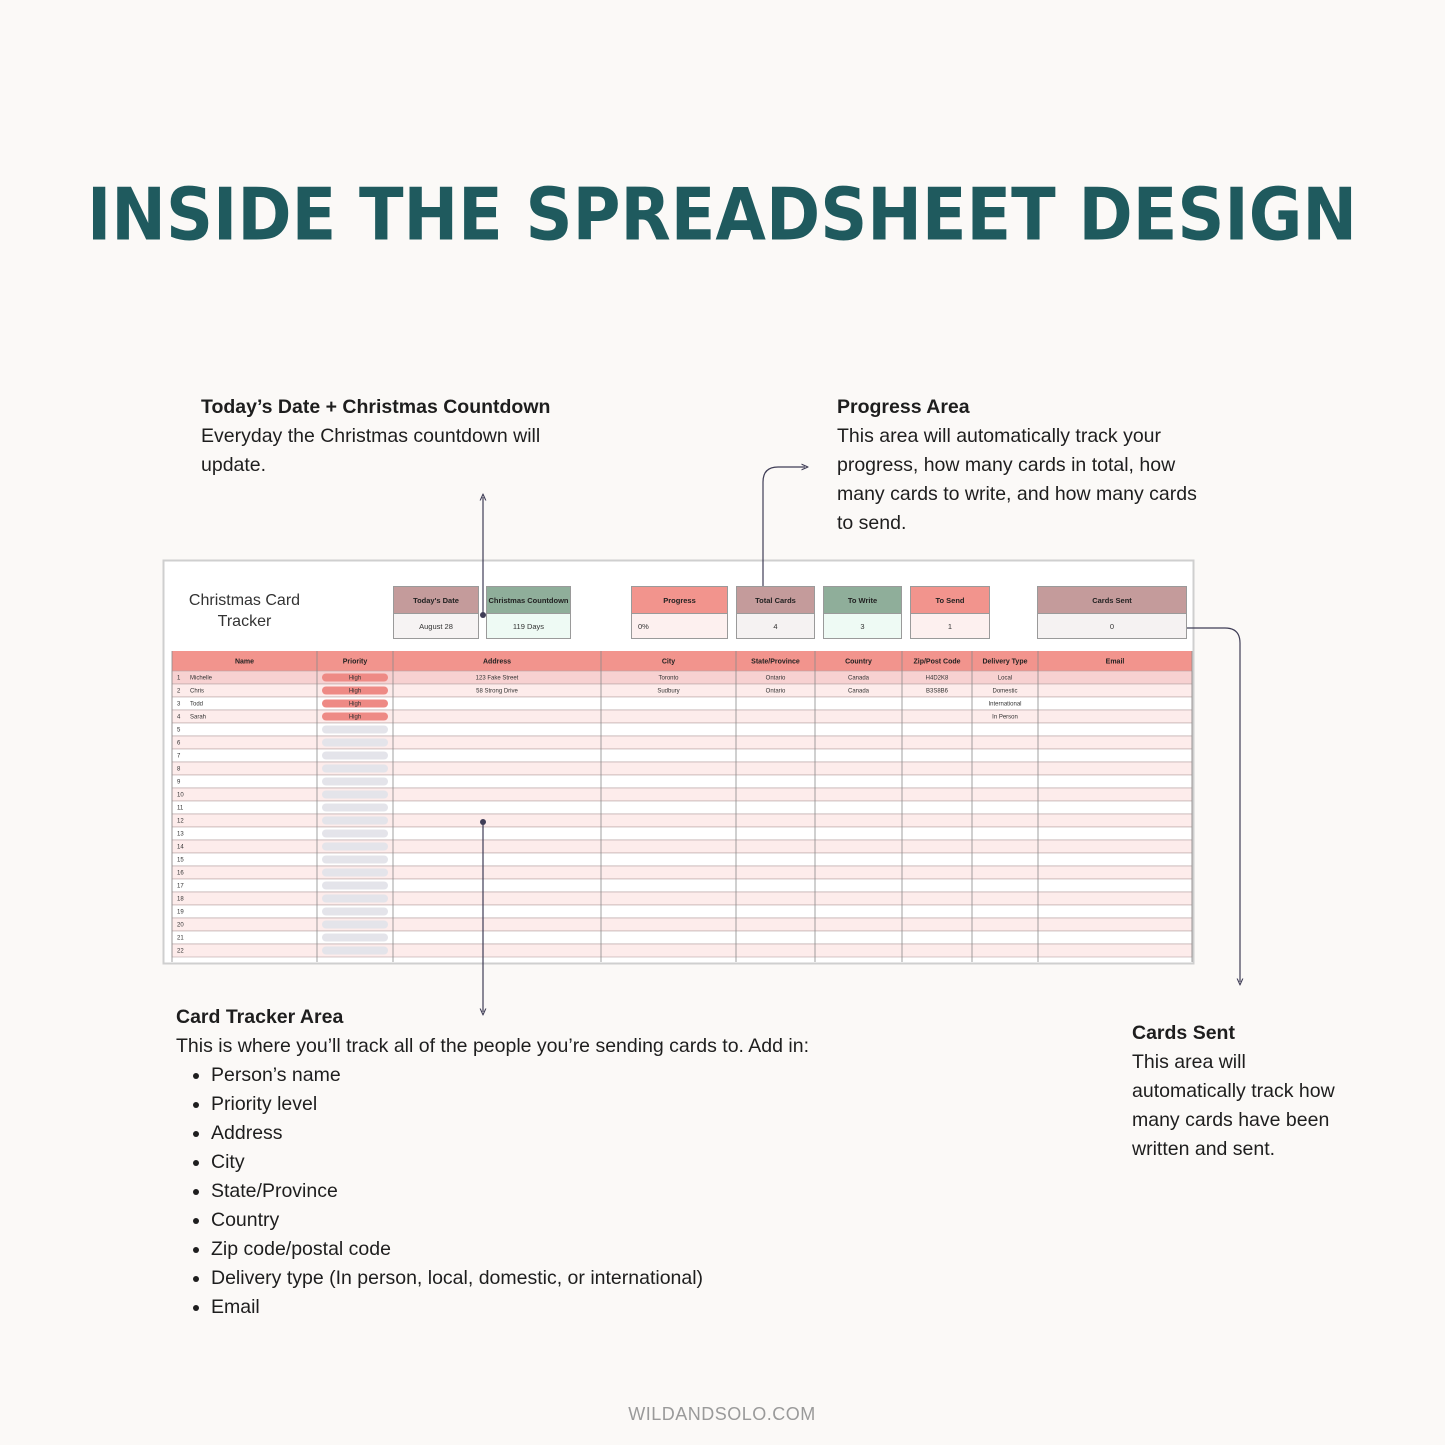 This screenshot has width=1445, height=1445. I want to click on row-number: 14, so click(180, 848).